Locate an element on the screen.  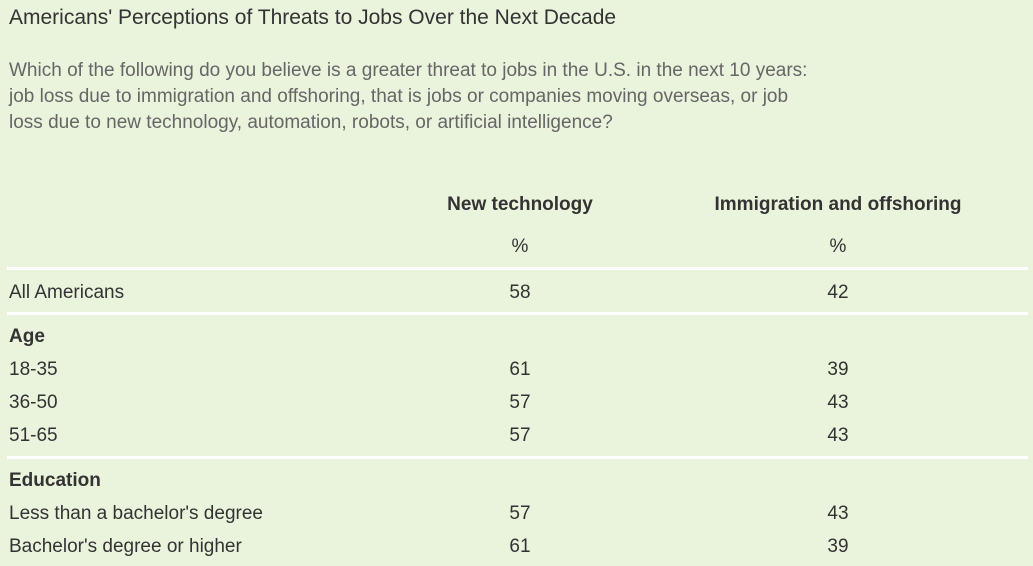
cell-value: 58 is located at coordinates (520, 292).